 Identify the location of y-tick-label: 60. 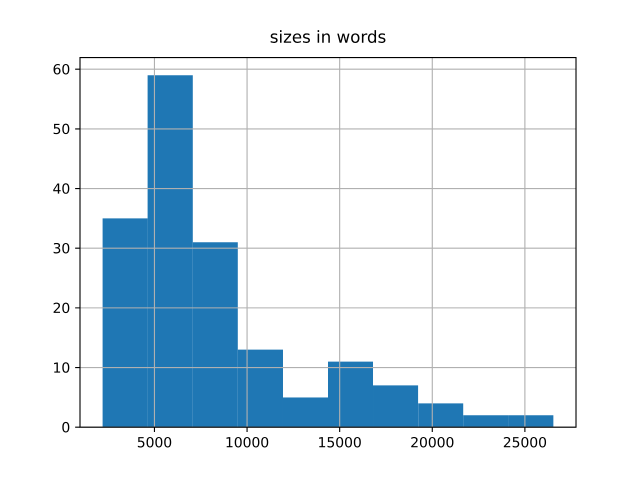
(62, 69).